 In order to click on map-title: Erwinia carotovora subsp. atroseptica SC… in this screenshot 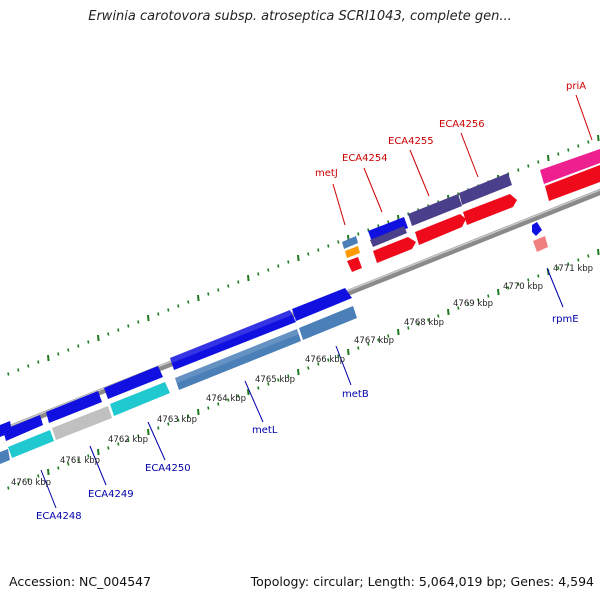, I will do `click(300, 16)`.